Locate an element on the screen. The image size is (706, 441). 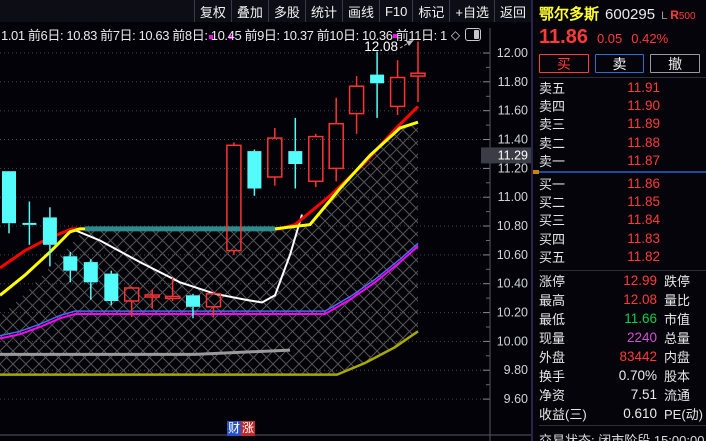
stat-label-secondary: 内盘 is located at coordinates (677, 357).